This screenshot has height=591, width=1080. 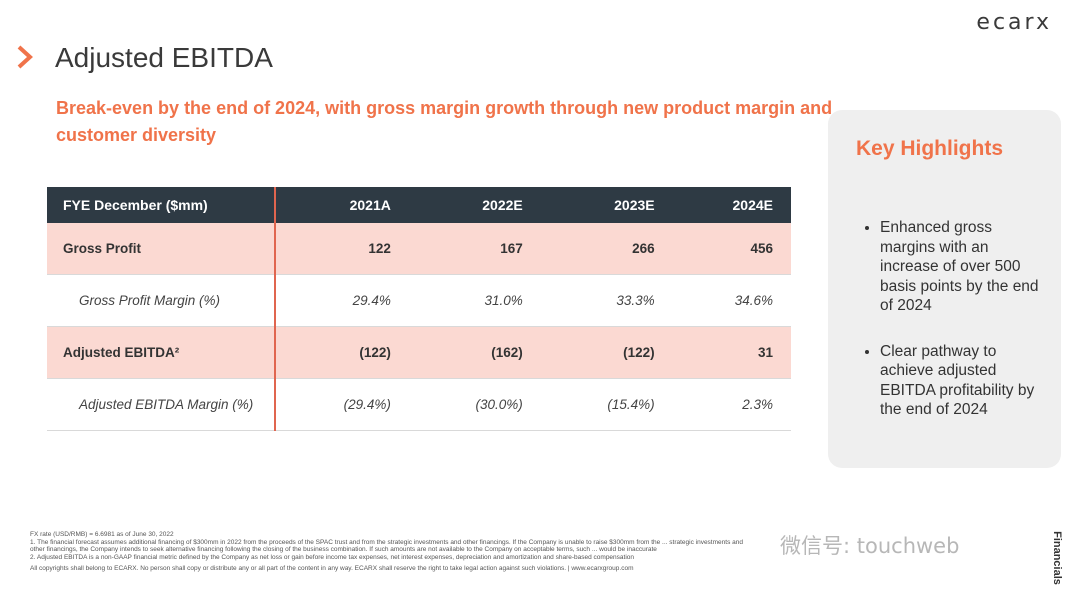 I want to click on row-label: Adjusted EBITDA², so click(x=161, y=352).